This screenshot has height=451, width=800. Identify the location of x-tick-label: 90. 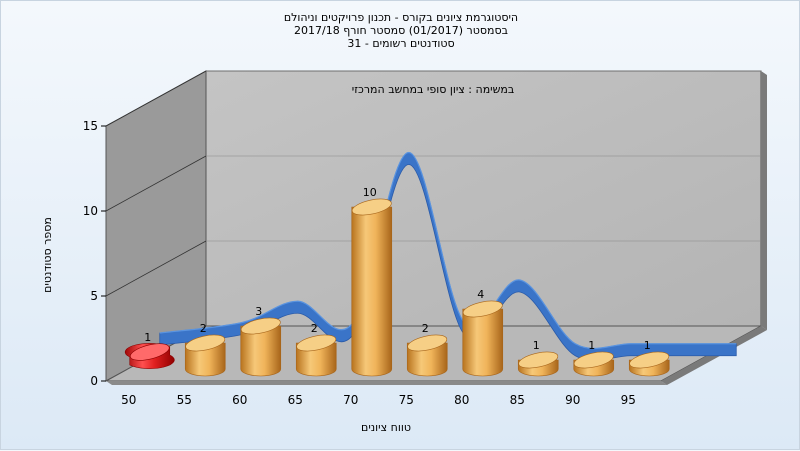
(572, 400).